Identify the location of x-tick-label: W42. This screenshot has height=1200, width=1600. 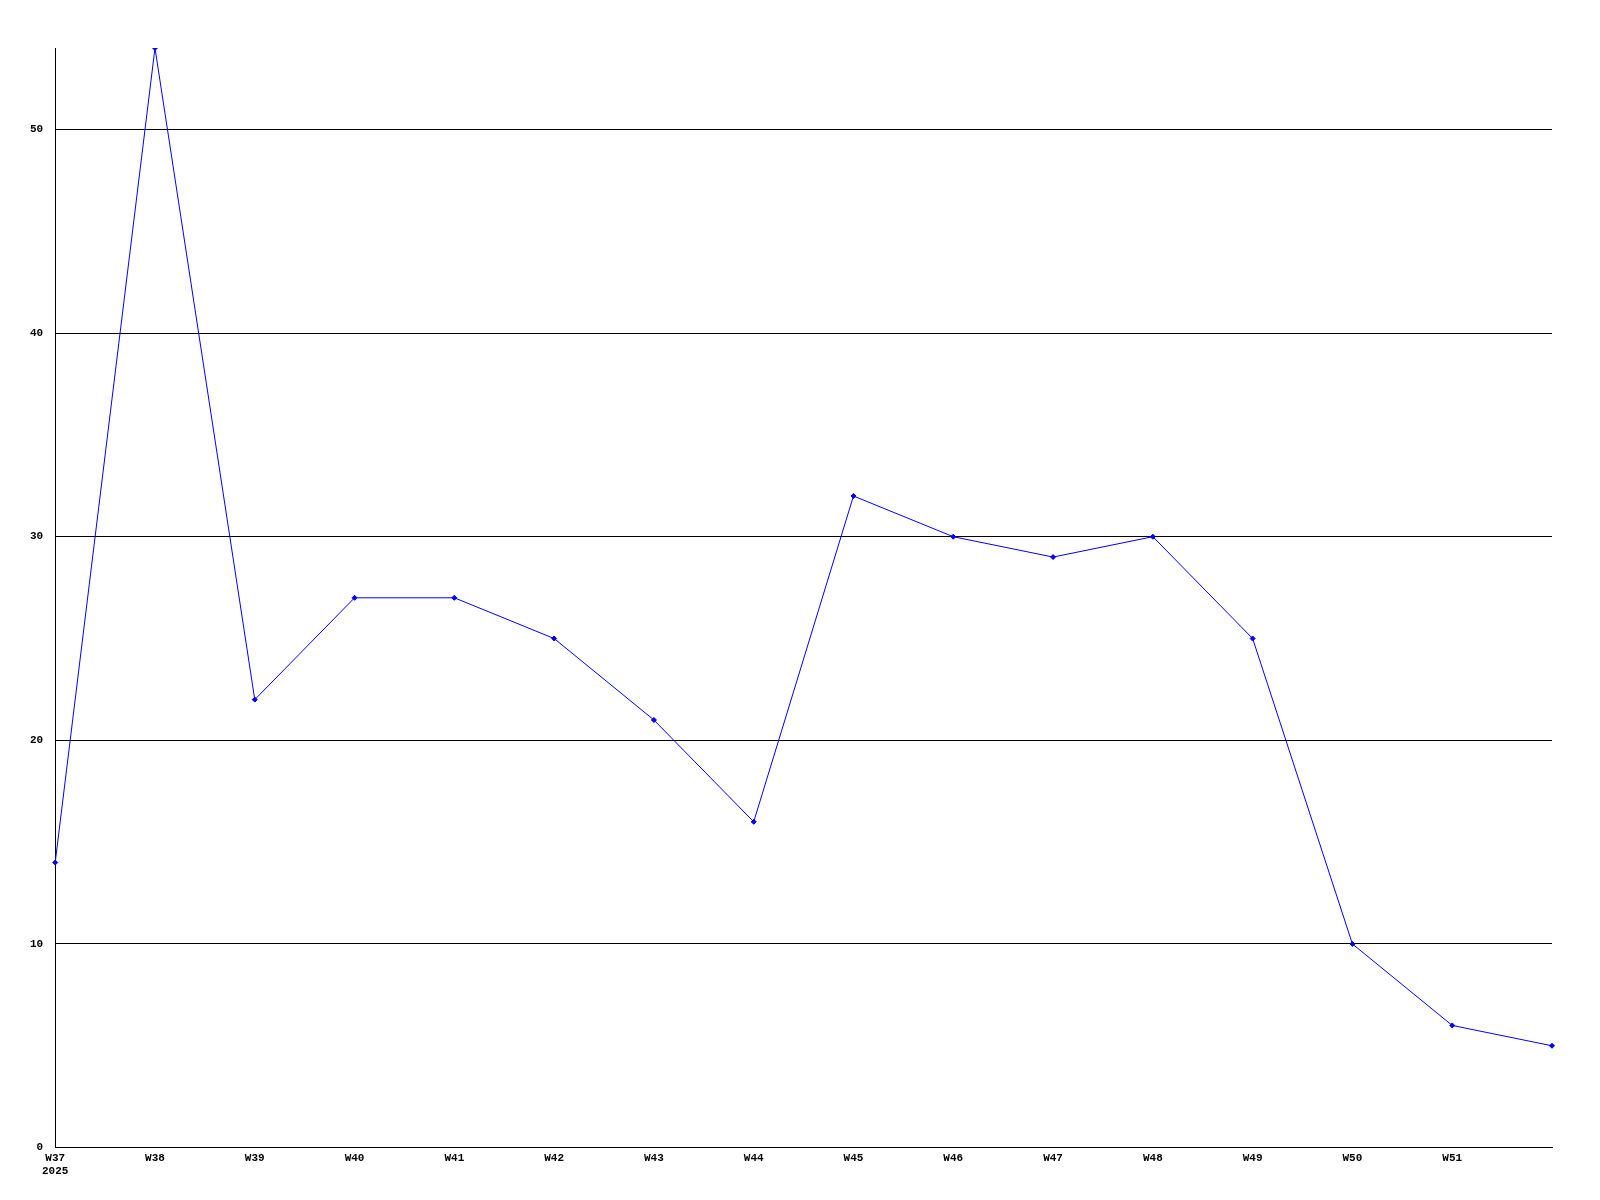
(554, 1157).